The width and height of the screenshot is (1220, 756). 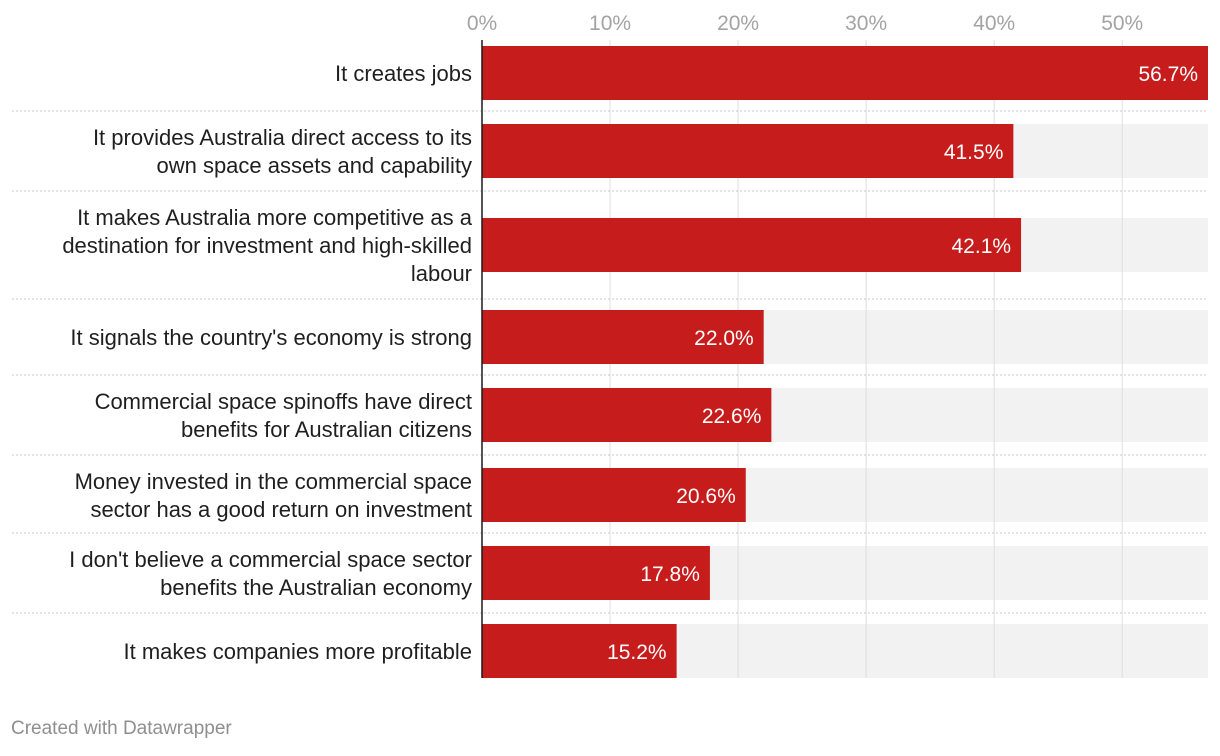 I want to click on x-tick-label: 40%, so click(x=994, y=23).